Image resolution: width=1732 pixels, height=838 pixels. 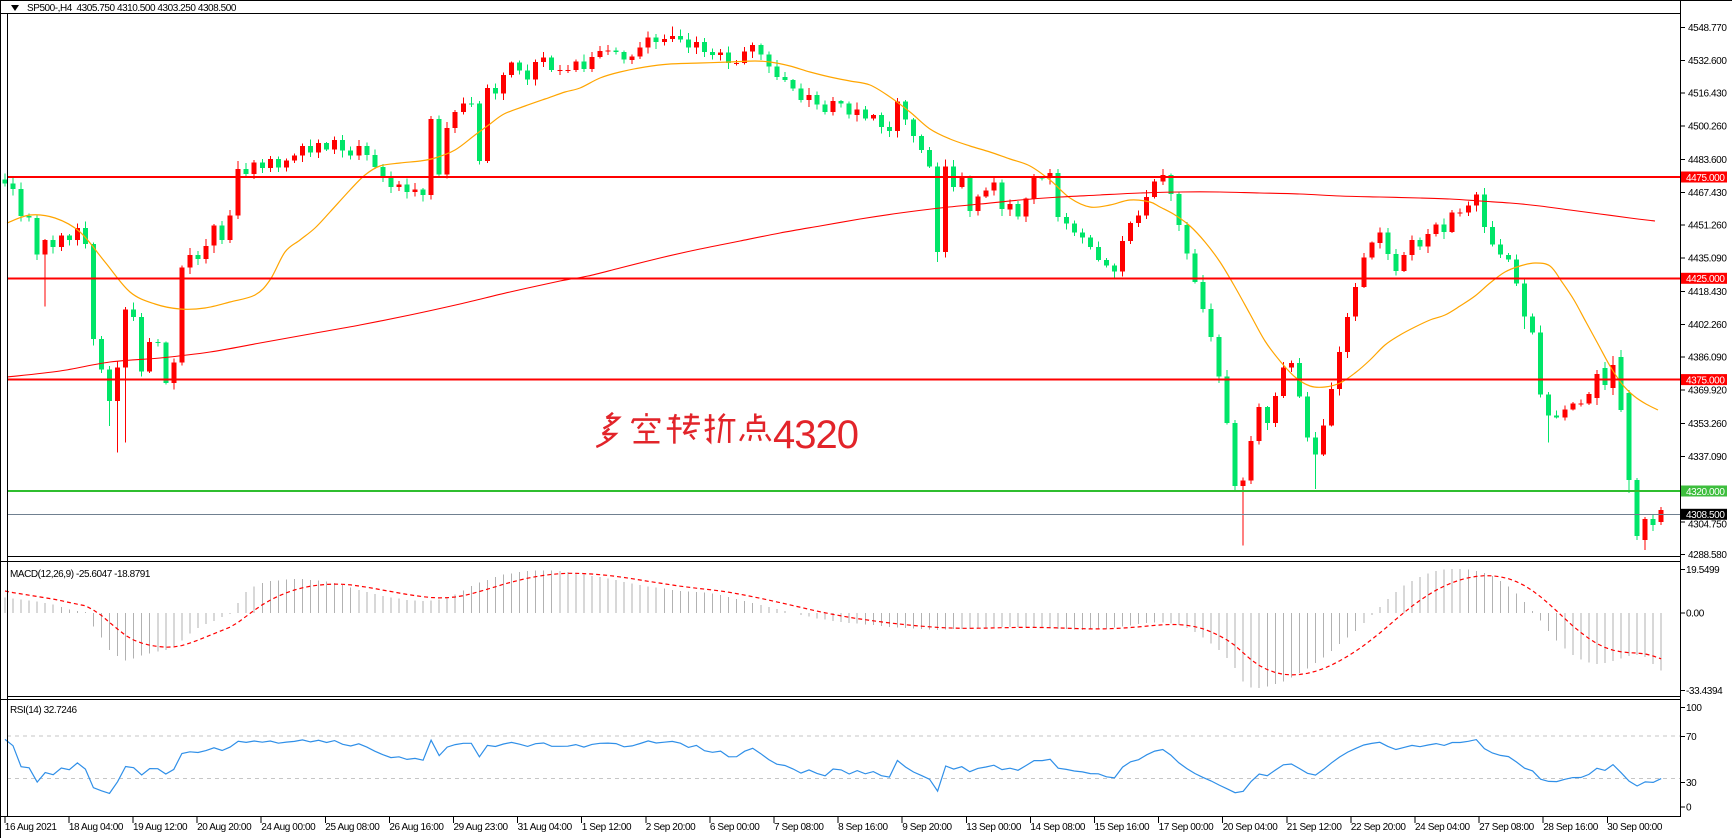 I want to click on svg-text: 4475.000, so click(x=1705, y=178).